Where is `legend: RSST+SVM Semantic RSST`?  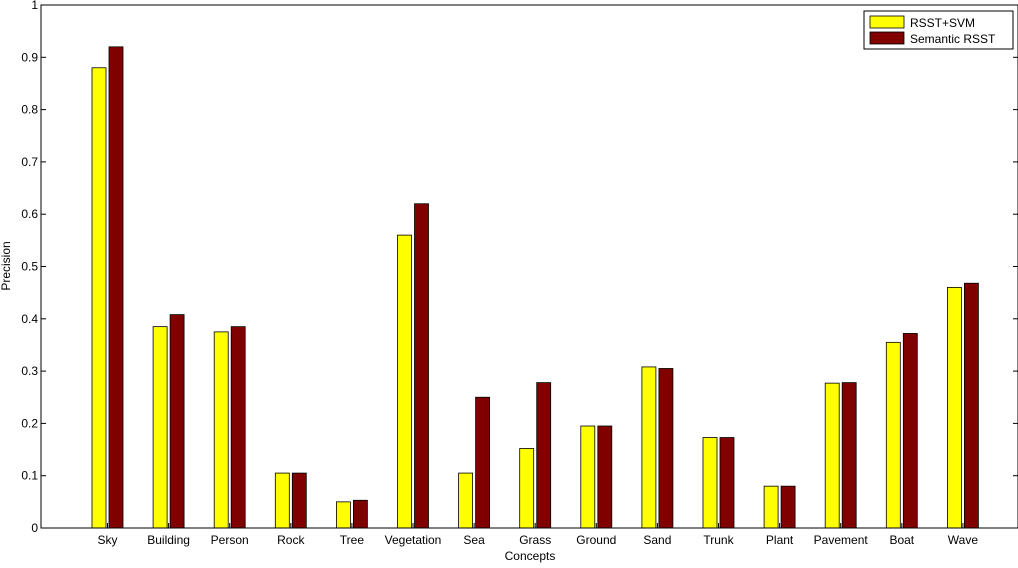
legend: RSST+SVM Semantic RSST is located at coordinates (938, 30).